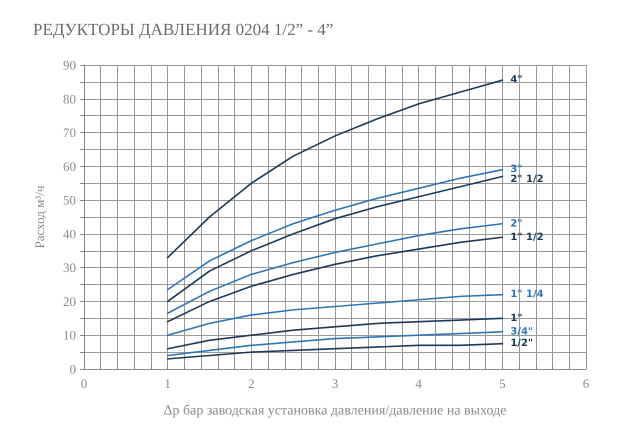 The width and height of the screenshot is (643, 431). What do you see at coordinates (251, 383) in the screenshot?
I see `x-tick-label: 2` at bounding box center [251, 383].